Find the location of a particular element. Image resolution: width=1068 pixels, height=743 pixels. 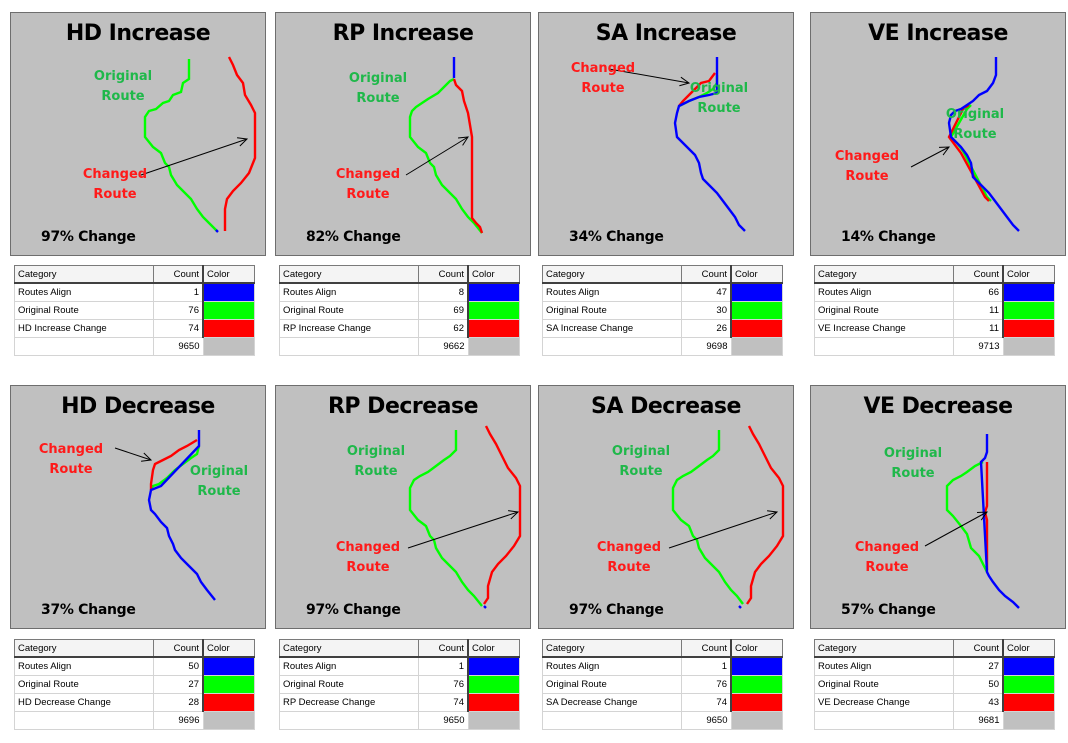

table-row: Routes Align 66 is located at coordinates (934, 292).